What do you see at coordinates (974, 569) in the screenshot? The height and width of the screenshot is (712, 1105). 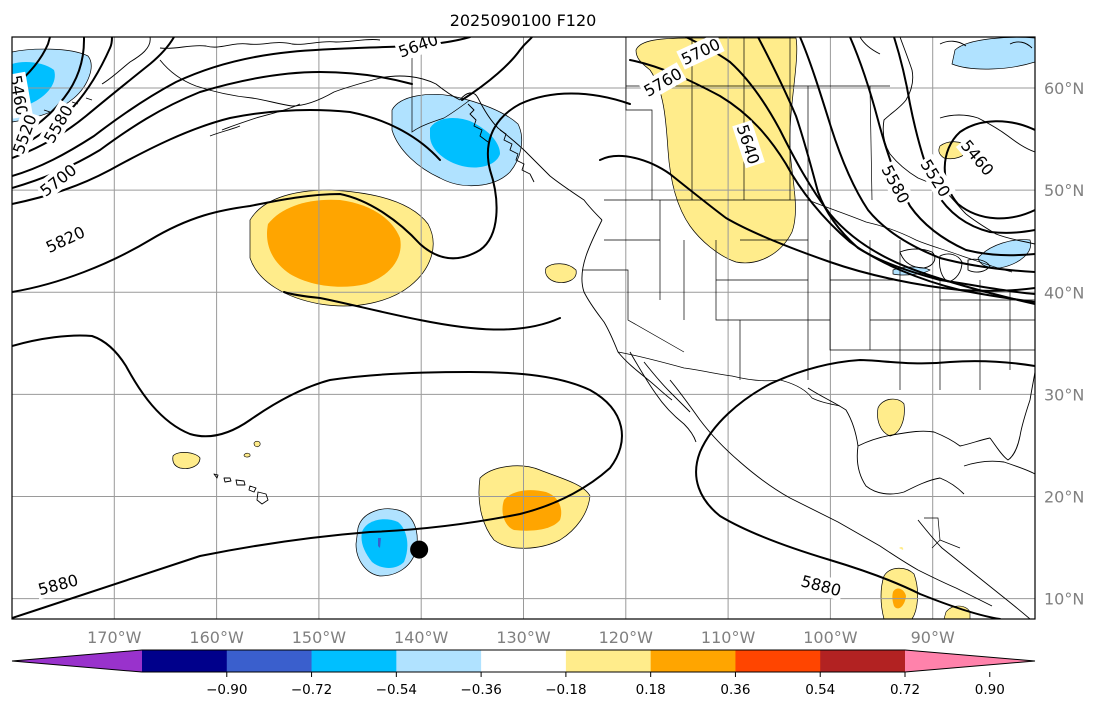 I see `central-america` at bounding box center [974, 569].